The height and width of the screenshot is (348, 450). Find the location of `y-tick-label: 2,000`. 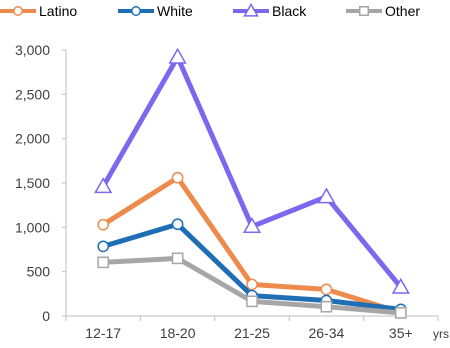

y-tick-label: 2,000 is located at coordinates (32, 139).